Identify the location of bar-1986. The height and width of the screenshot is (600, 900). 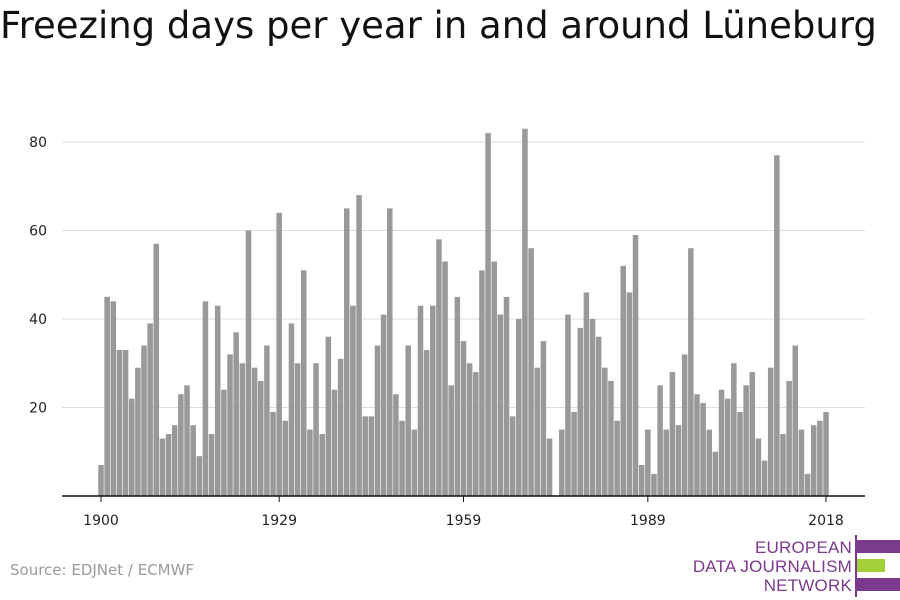
(629, 394).